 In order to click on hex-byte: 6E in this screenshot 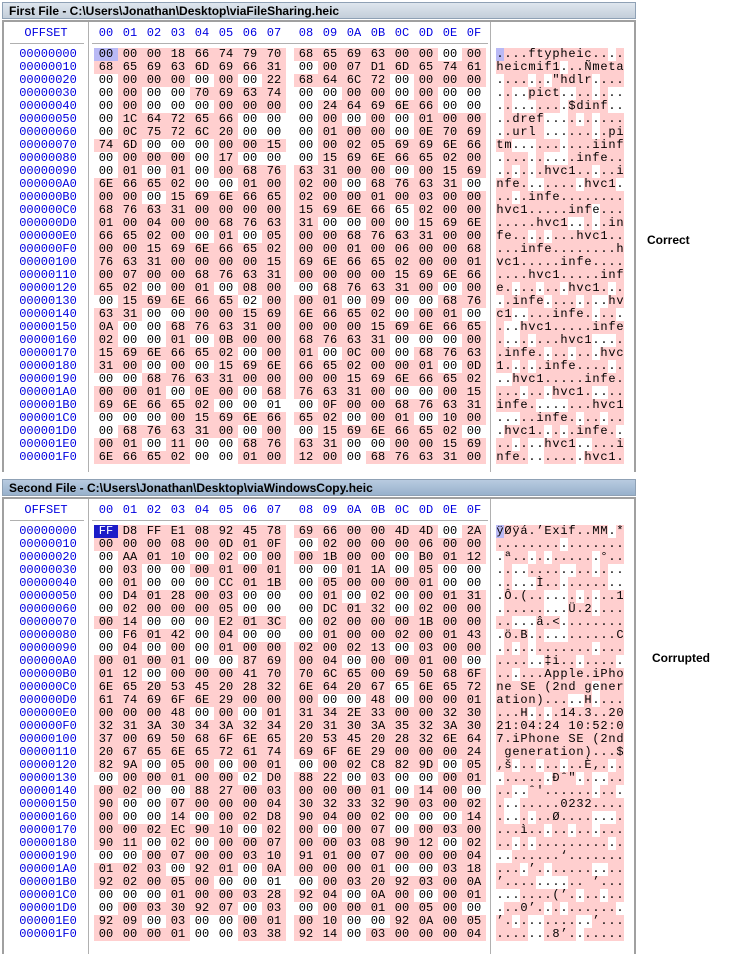, I will do `click(306, 687)`.